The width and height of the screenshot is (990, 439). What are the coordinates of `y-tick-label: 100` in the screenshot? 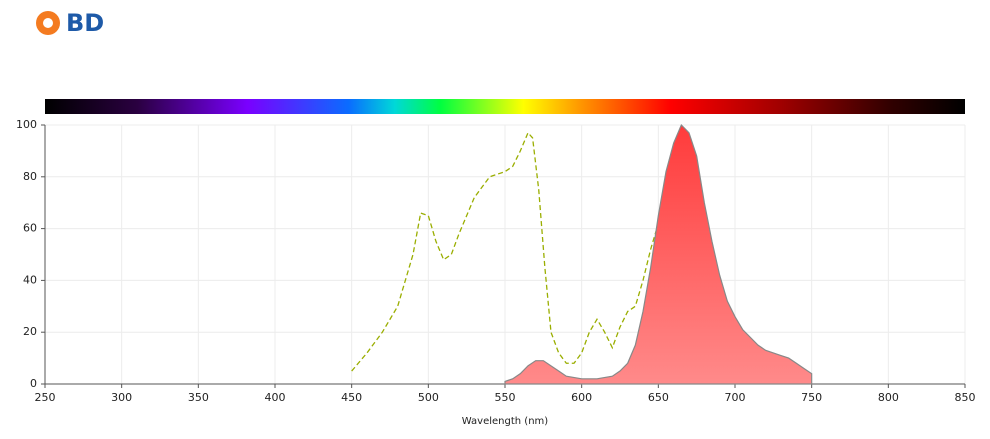 It's located at (26, 124).